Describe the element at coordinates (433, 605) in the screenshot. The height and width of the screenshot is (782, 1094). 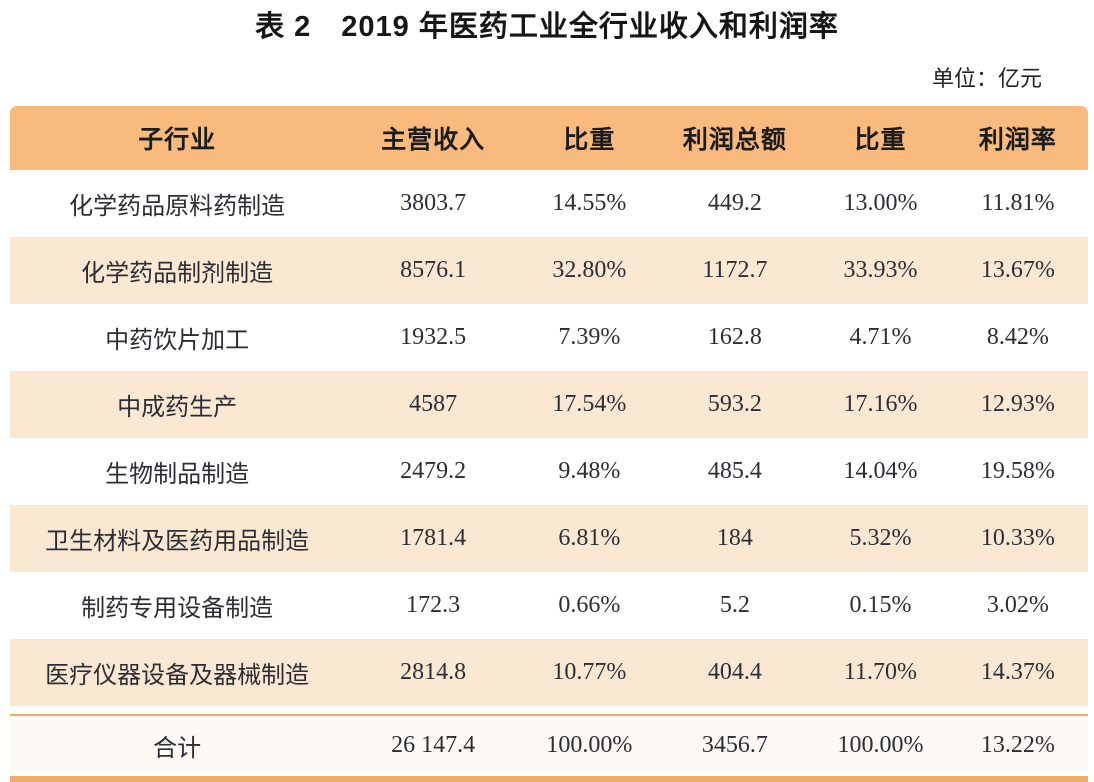
I see `value-cell: 172.3` at that location.